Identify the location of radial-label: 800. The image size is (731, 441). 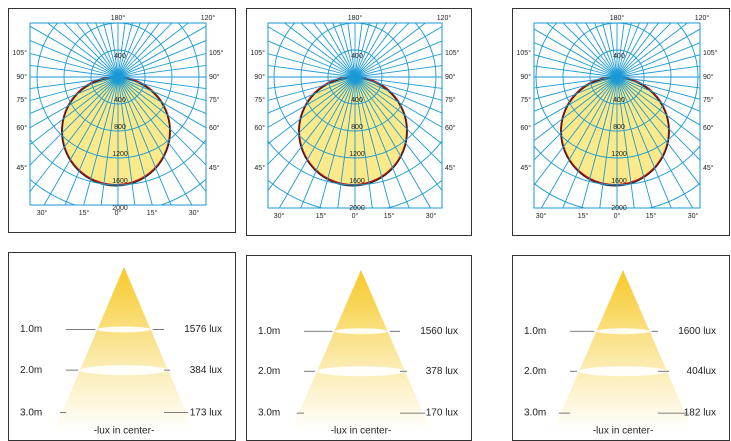
(120, 127).